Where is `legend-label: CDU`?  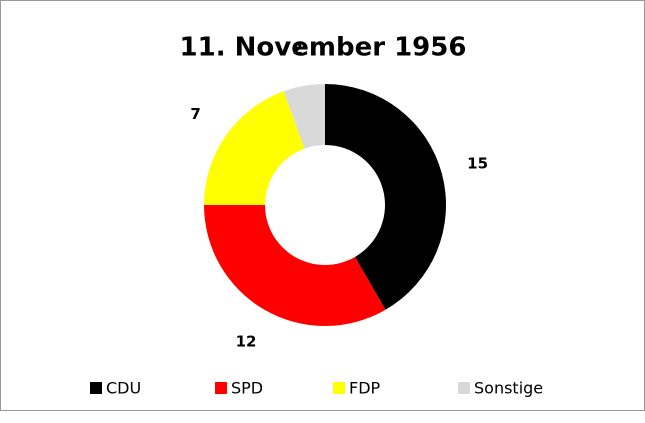 legend-label: CDU is located at coordinates (123, 388).